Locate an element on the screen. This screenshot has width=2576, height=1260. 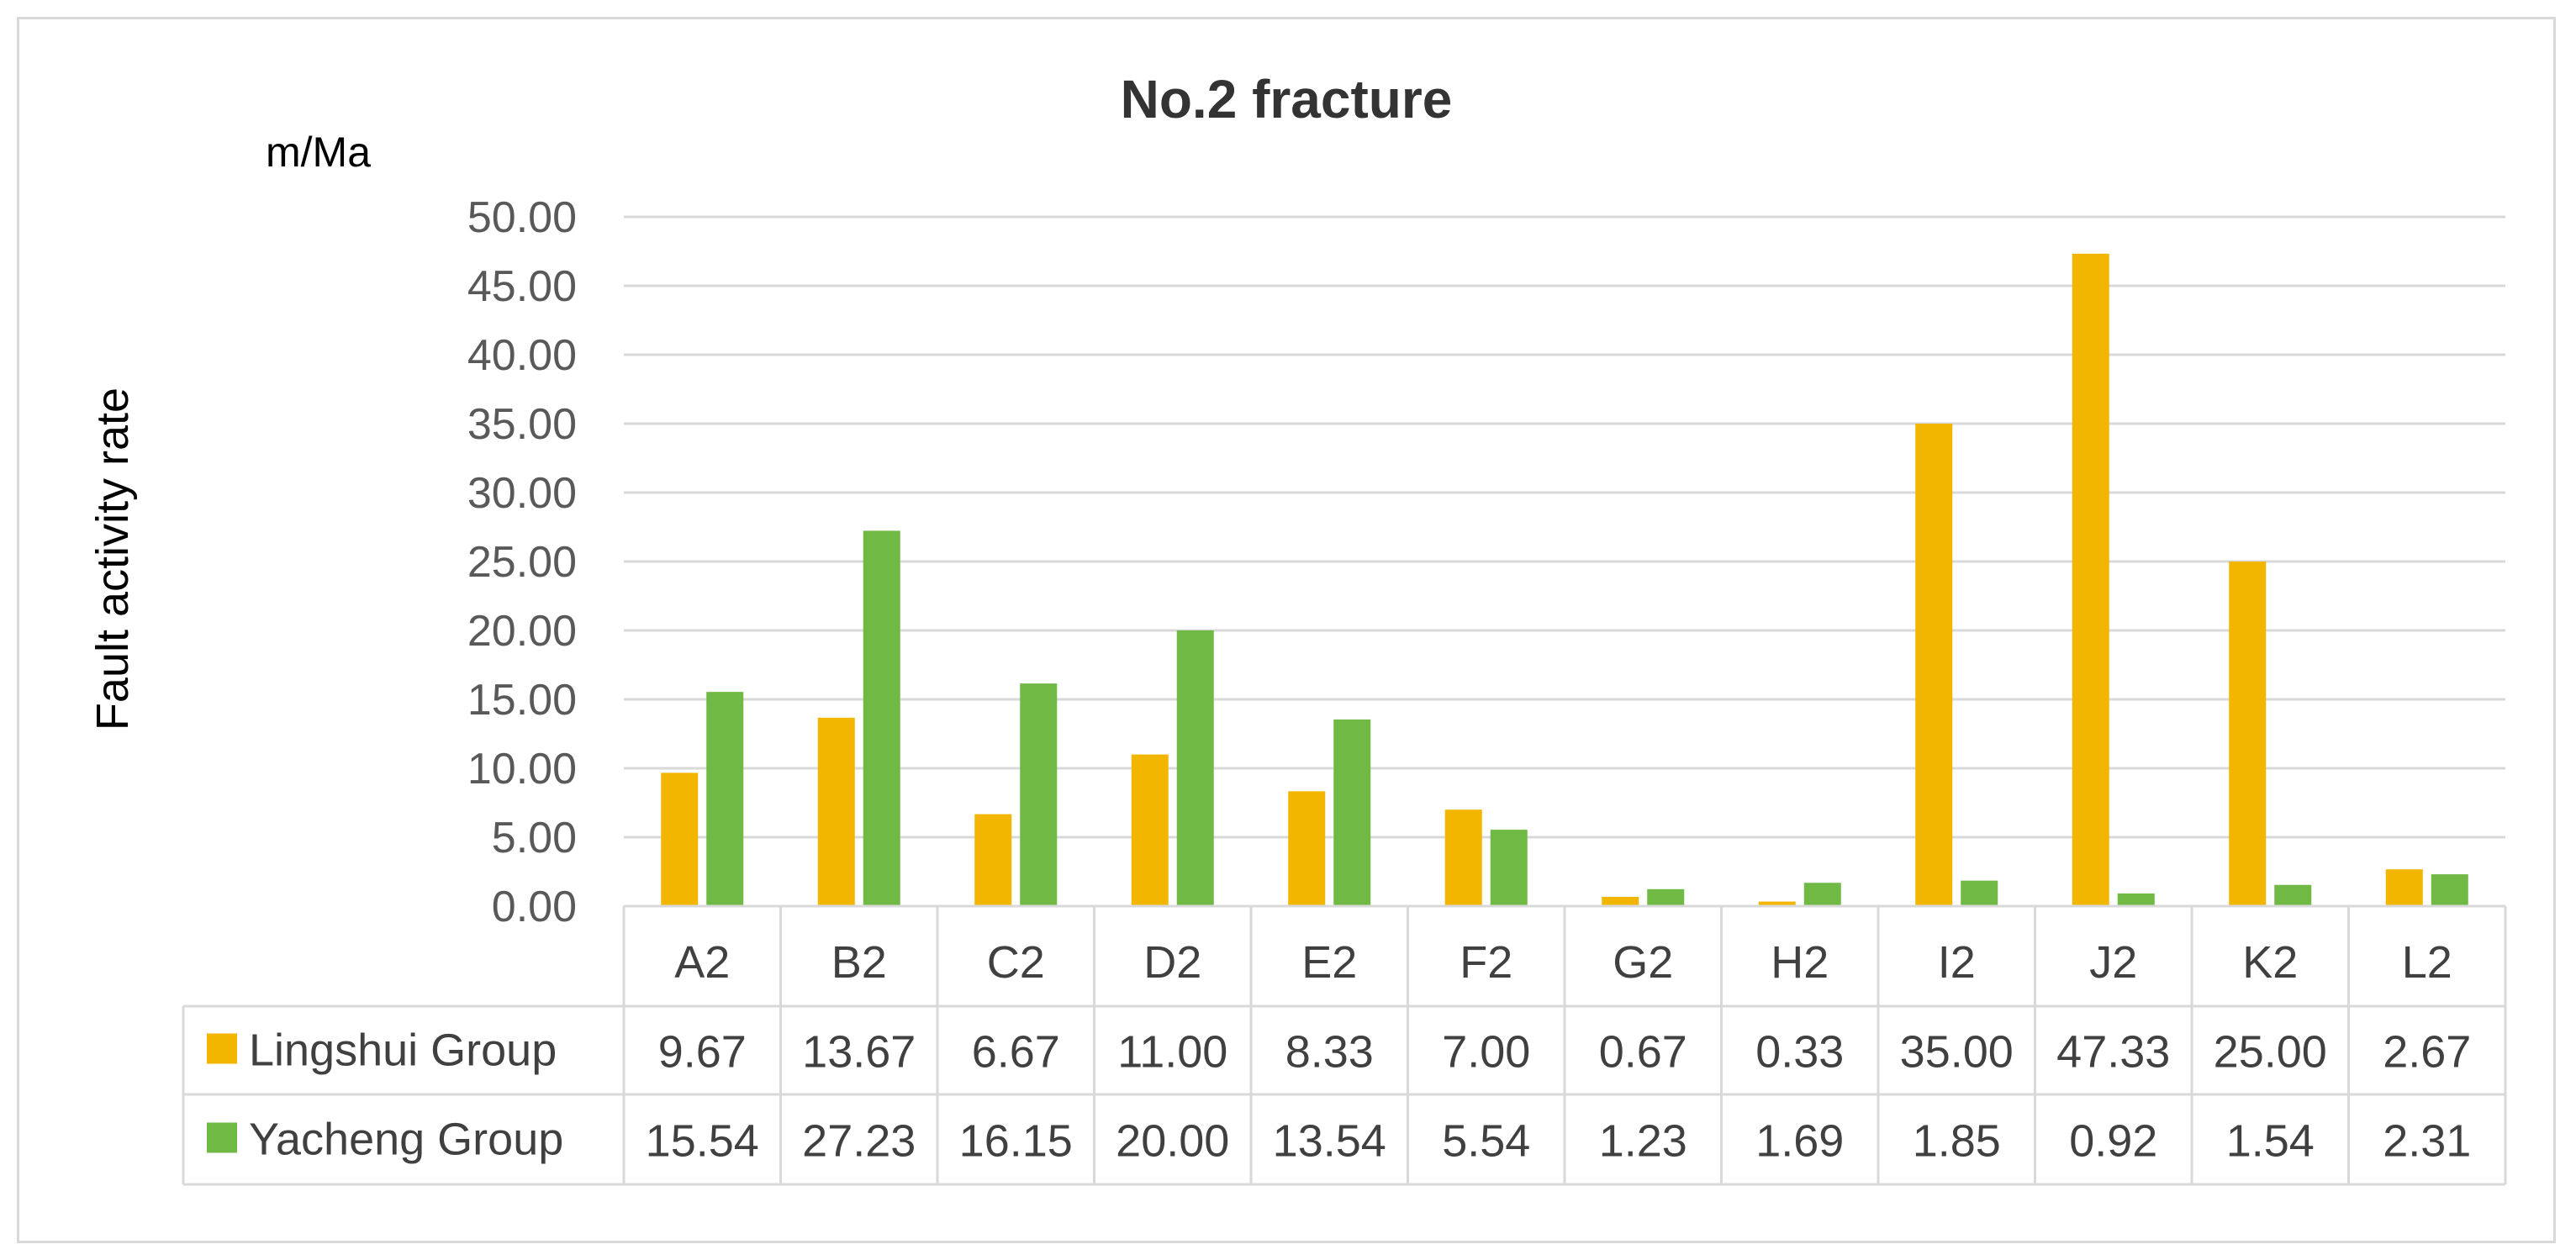
table-cell-value: 9.67 is located at coordinates (702, 1052).